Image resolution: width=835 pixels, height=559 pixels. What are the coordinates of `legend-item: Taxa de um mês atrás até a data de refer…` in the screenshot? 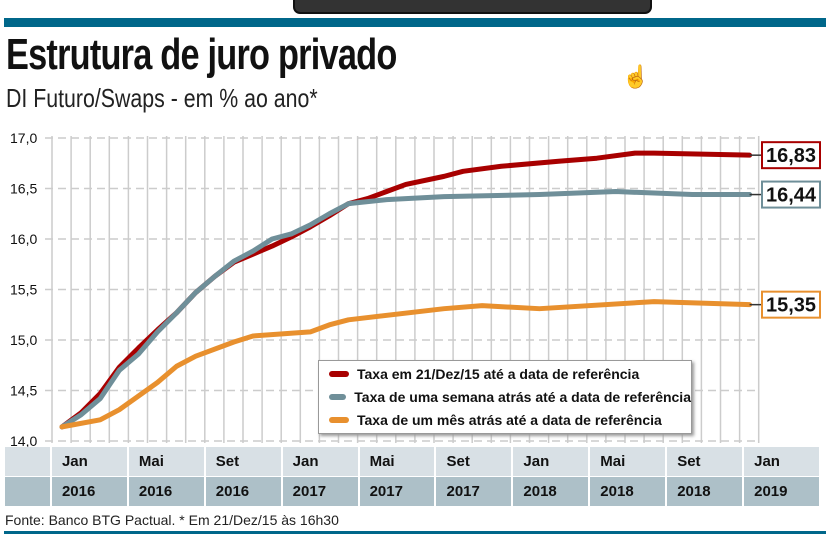 It's located at (505, 419).